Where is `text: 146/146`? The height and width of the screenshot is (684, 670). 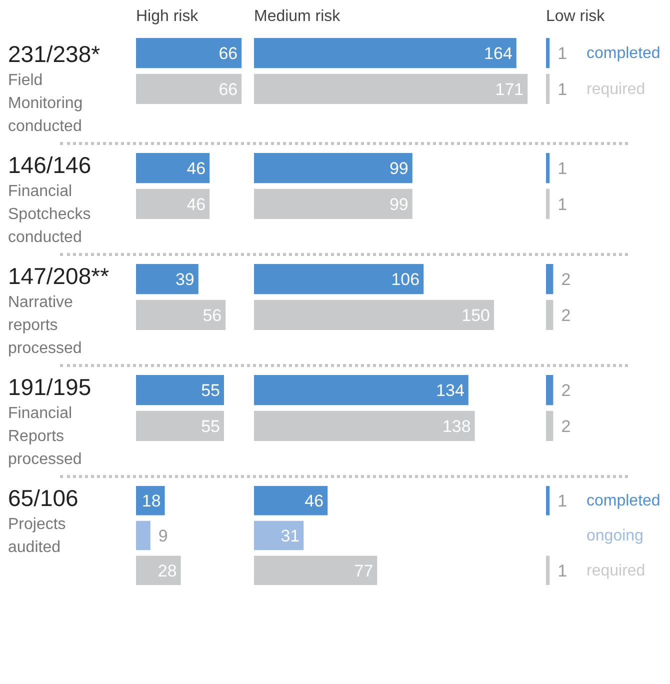 text: 146/146 is located at coordinates (50, 165).